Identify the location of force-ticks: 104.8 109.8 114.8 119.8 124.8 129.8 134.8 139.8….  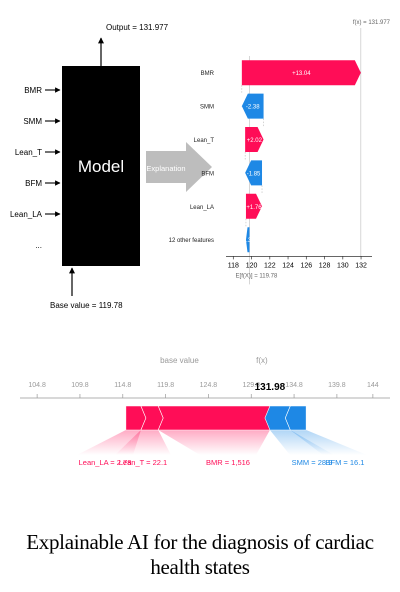
(203, 390).